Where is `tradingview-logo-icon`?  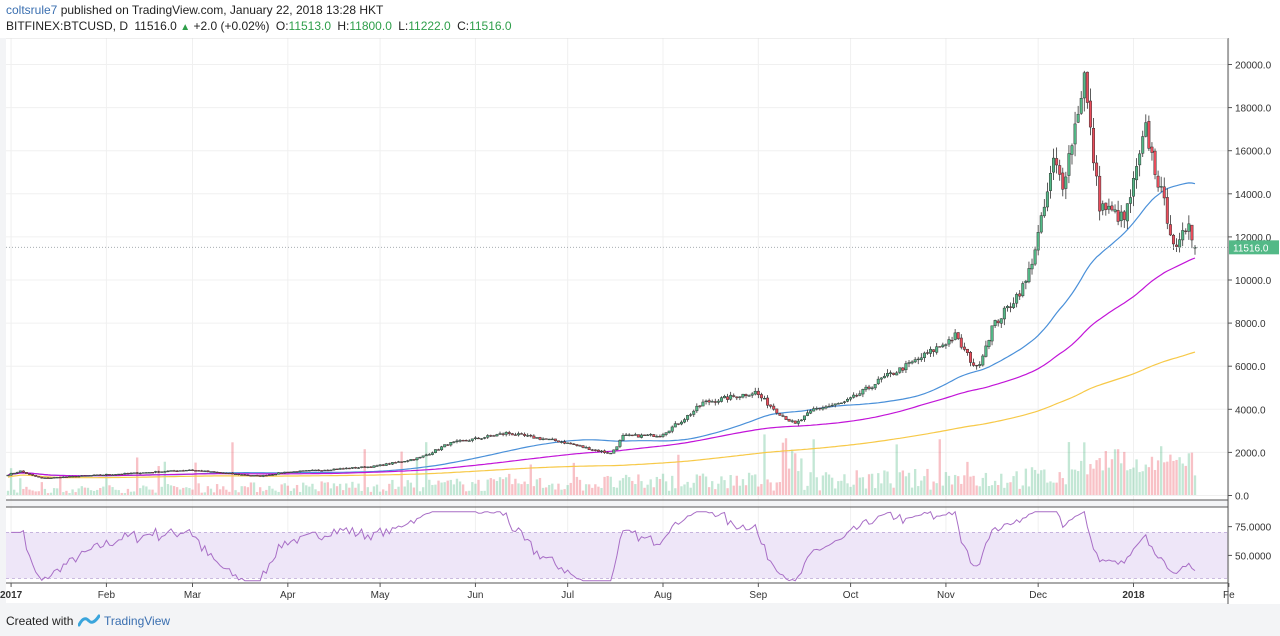 tradingview-logo-icon is located at coordinates (89, 620).